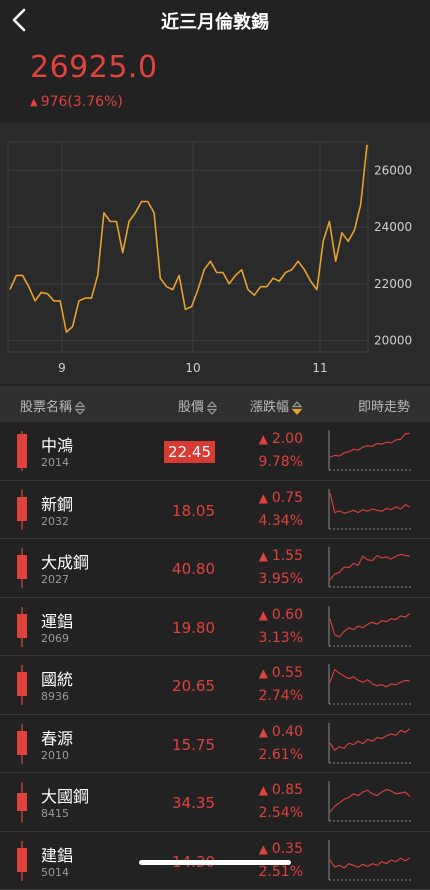  What do you see at coordinates (319, 368) in the screenshot?
I see `x-tick-label: 11` at bounding box center [319, 368].